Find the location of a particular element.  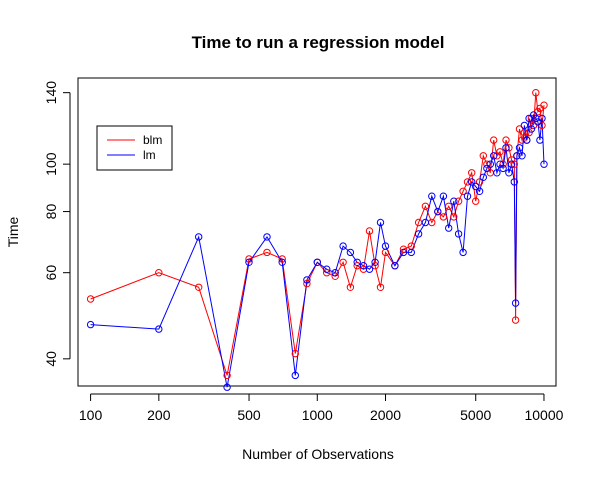

x-tick-label: 1000 is located at coordinates (317, 415).